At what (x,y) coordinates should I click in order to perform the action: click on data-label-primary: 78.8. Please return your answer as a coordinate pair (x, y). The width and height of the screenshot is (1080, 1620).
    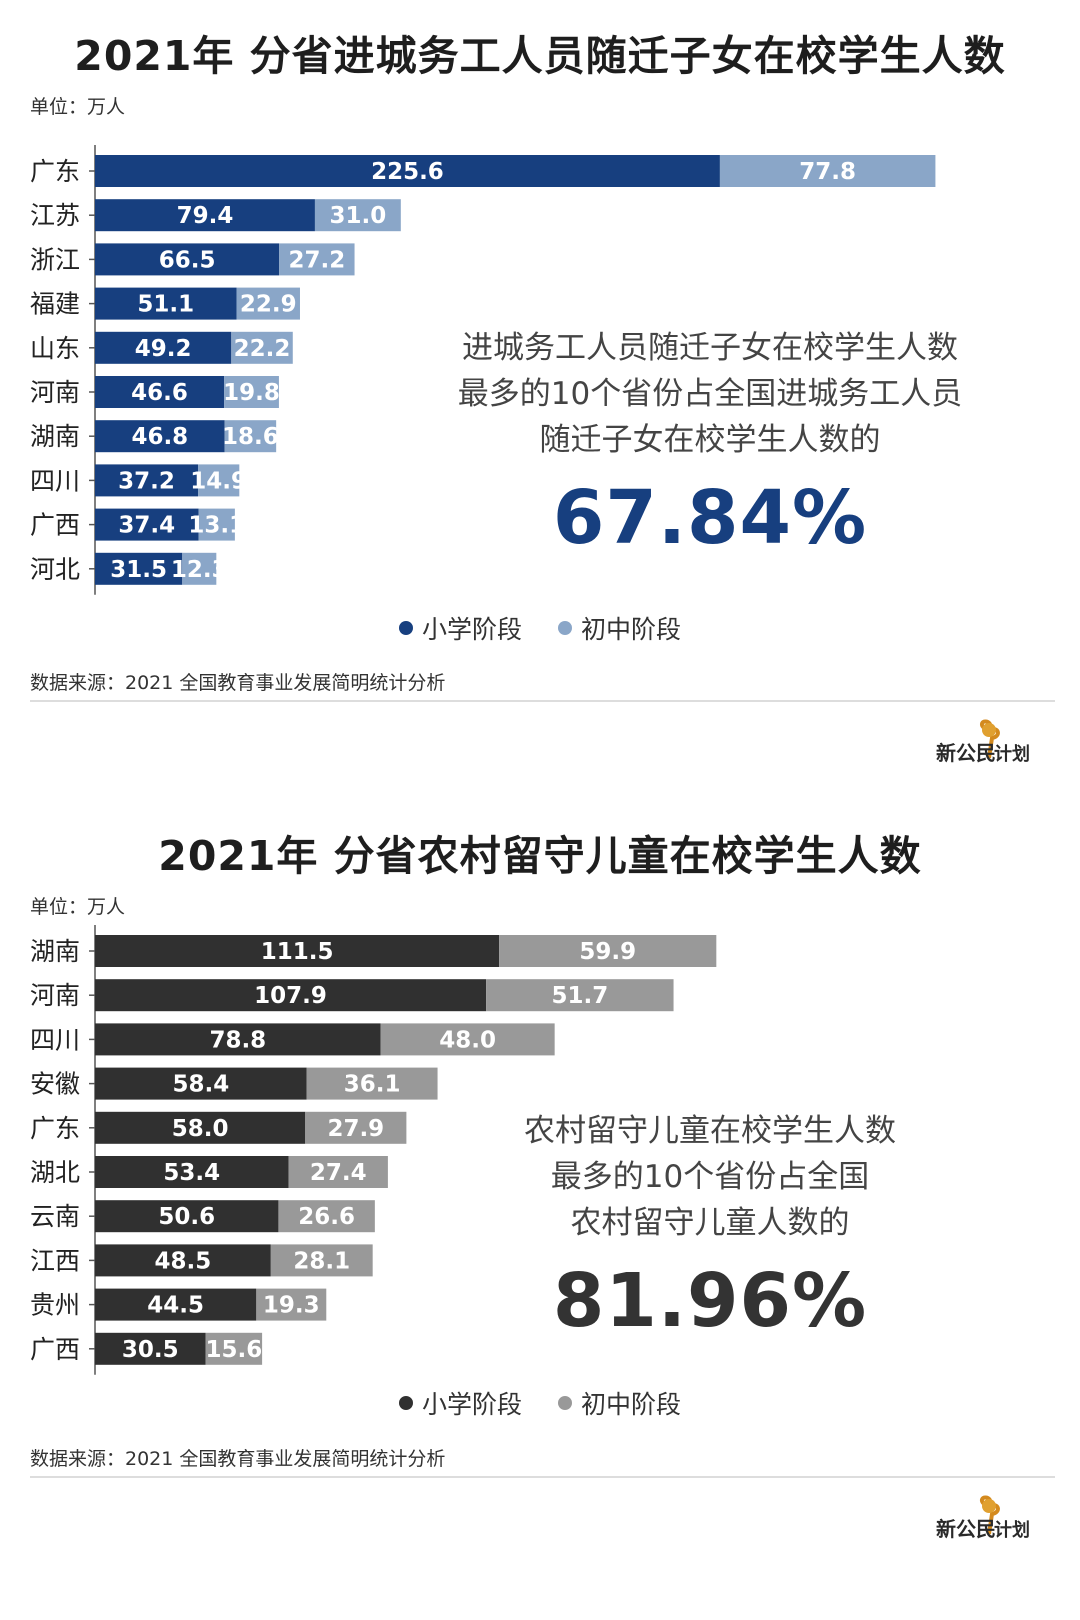
    Looking at the image, I should click on (237, 1040).